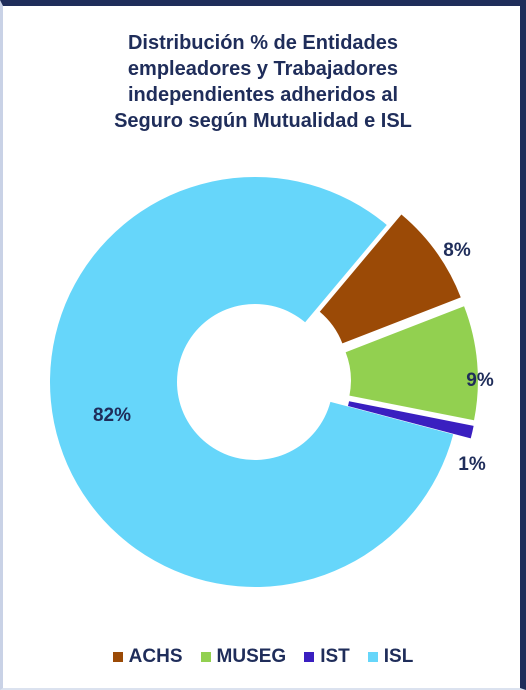  I want to click on legend-item-museg: MUSEG, so click(243, 657).